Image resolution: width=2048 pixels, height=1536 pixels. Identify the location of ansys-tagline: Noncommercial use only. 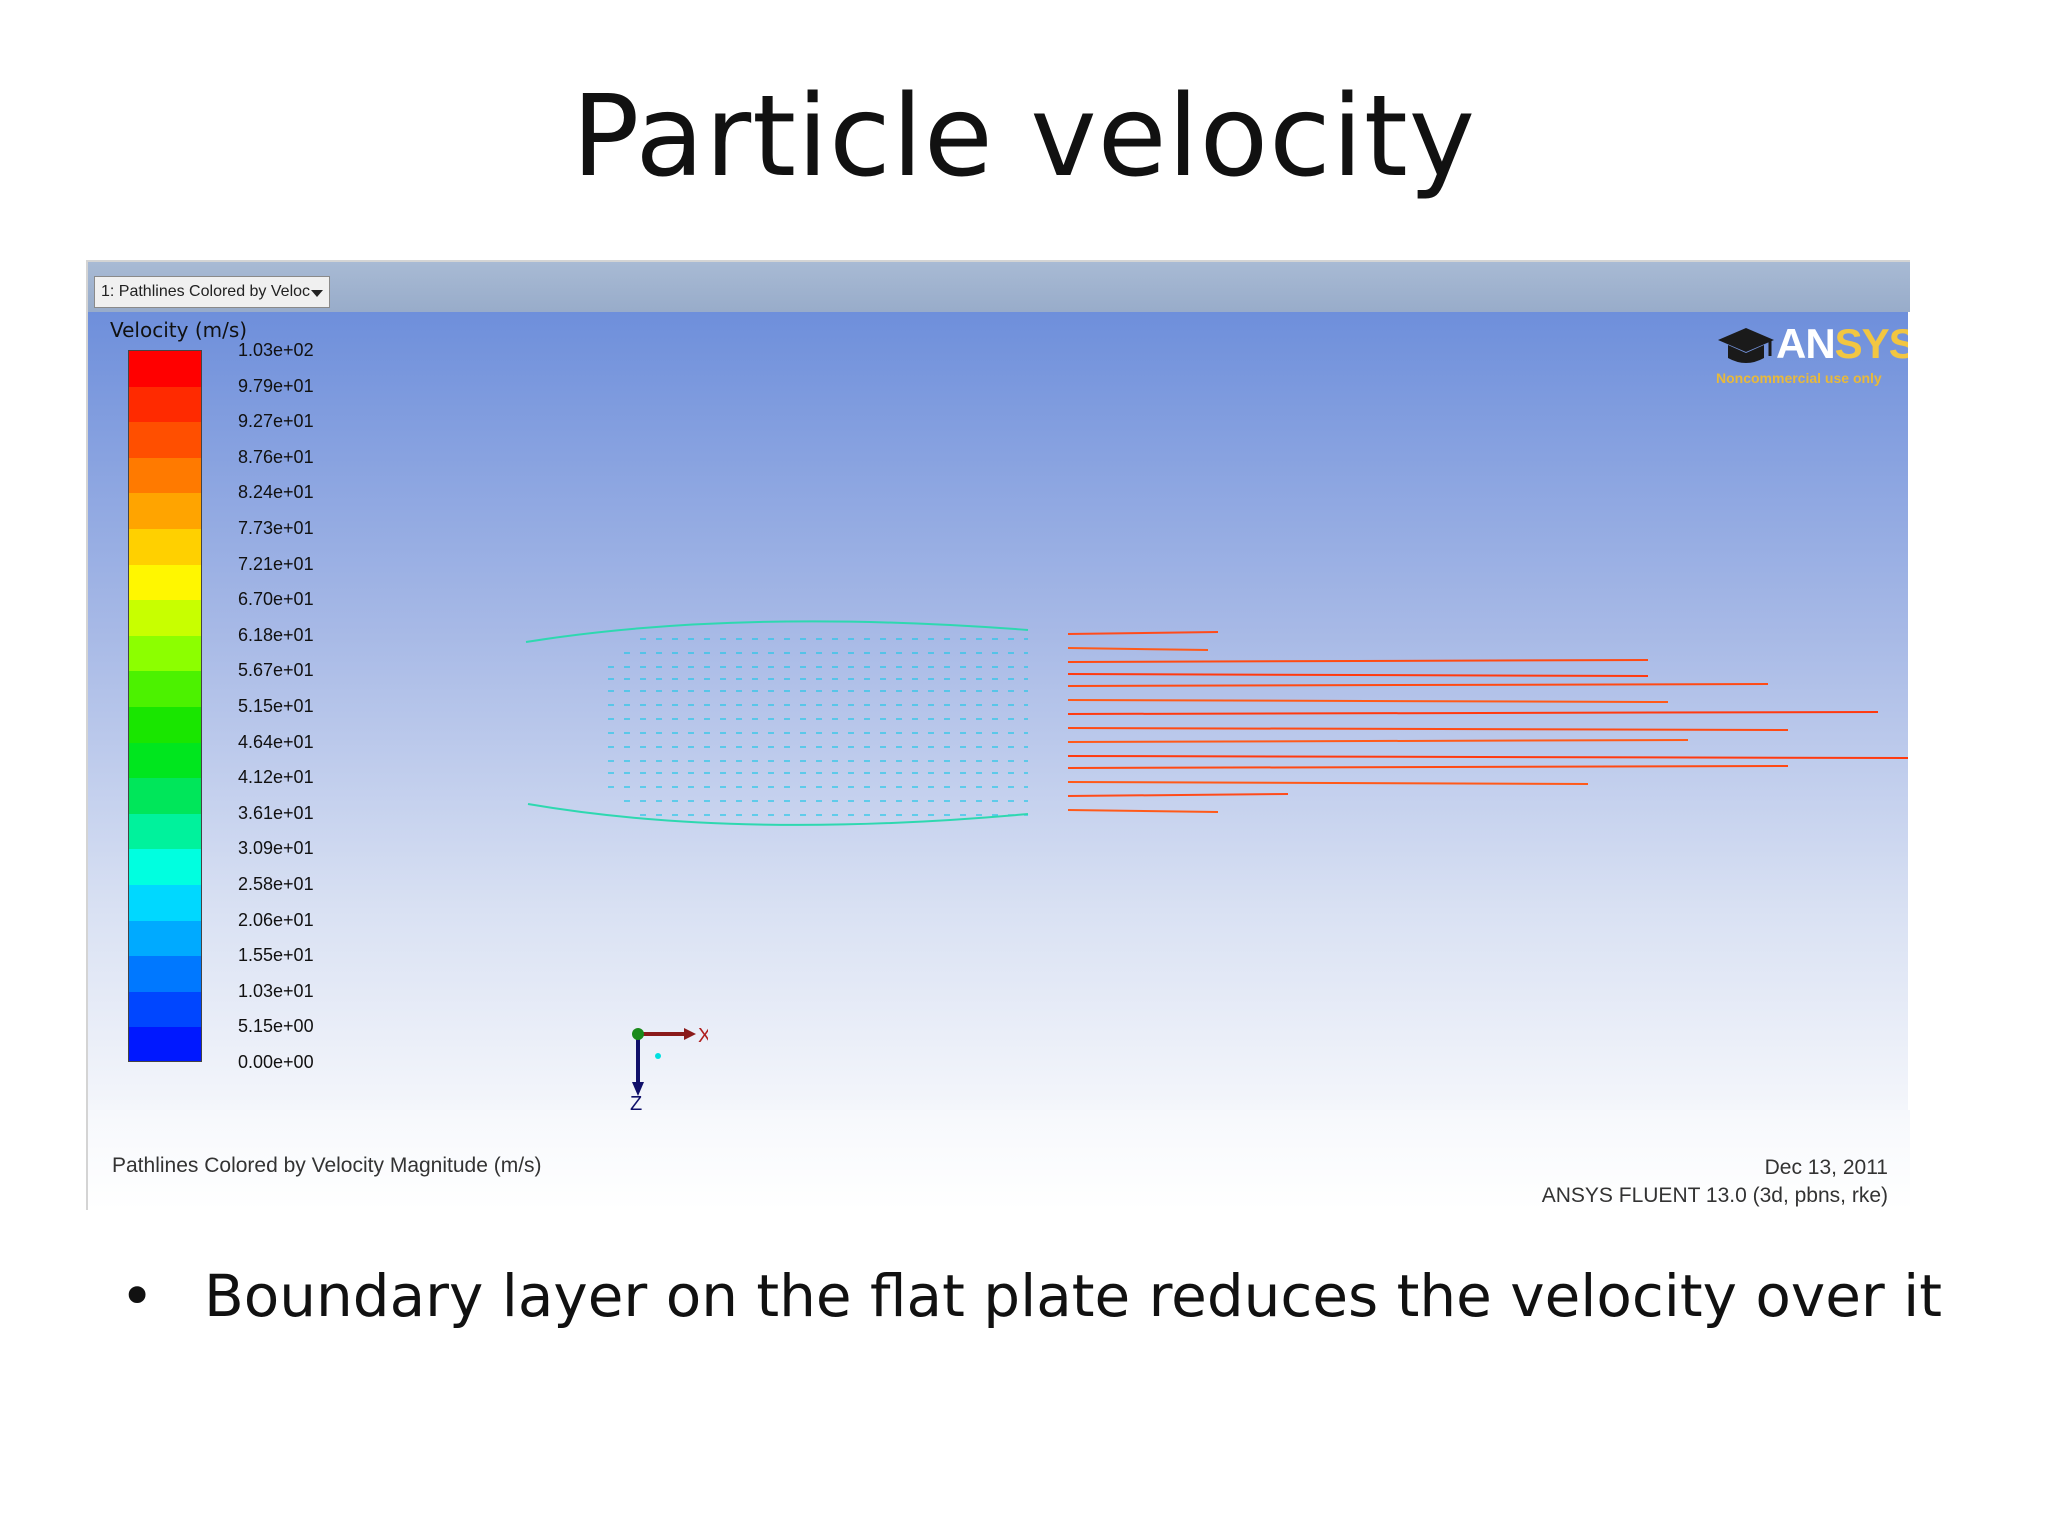
(1799, 378).